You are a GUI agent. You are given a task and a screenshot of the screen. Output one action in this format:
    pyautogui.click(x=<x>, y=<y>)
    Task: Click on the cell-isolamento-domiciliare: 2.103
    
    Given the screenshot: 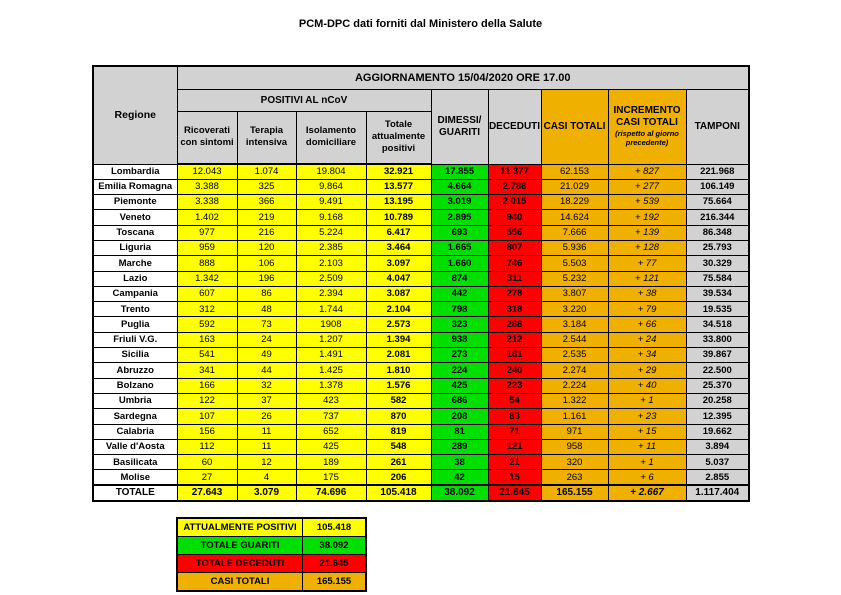 What is the action you would take?
    pyautogui.click(x=331, y=263)
    